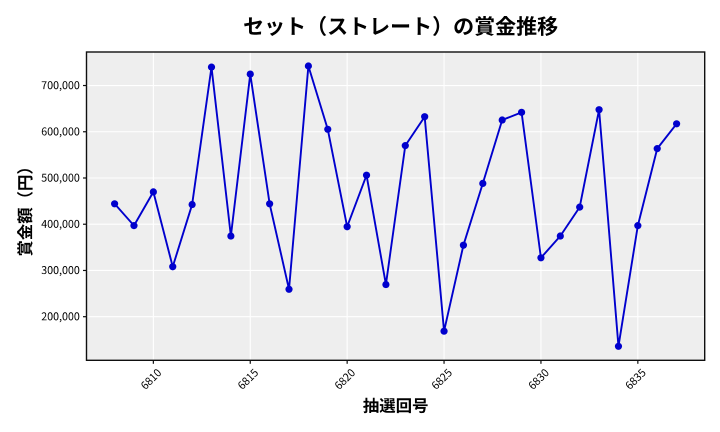 The image size is (720, 432). I want to click on x-axis-label, so click(395, 405).